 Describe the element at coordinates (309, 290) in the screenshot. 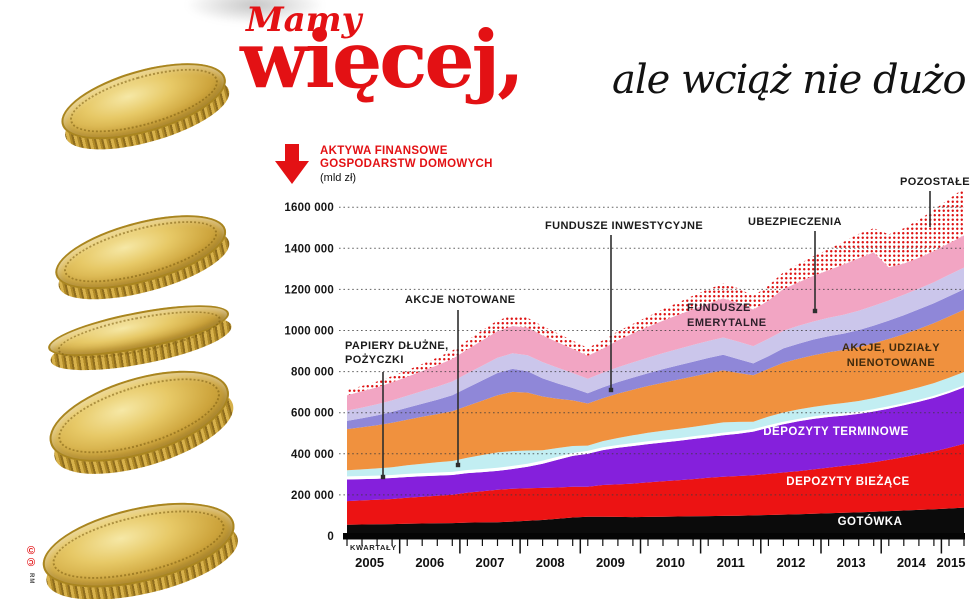

I see `svg-text: 1200 000` at that location.